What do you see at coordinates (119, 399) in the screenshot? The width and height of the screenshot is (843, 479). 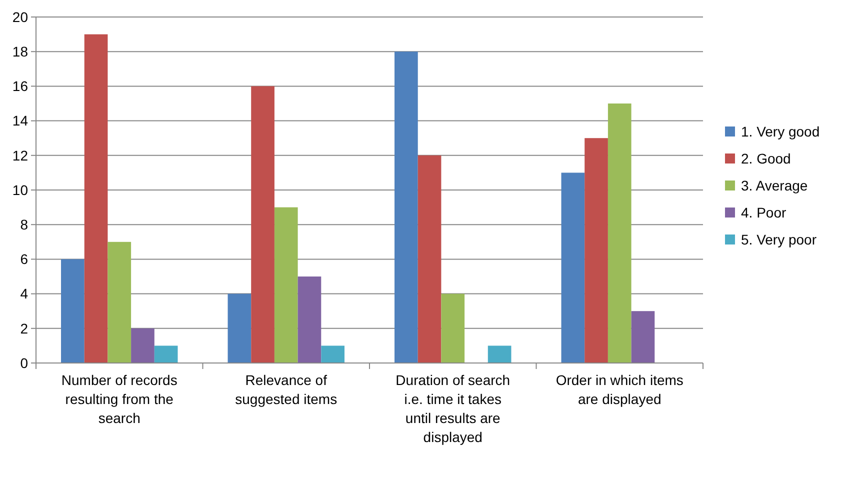 I see `x-tick-label: Number of records resulting from the search` at bounding box center [119, 399].